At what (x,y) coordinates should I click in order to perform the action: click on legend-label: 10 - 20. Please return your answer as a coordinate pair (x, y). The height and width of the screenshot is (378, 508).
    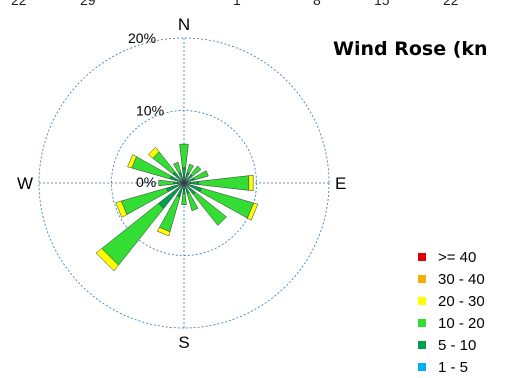
    Looking at the image, I should click on (461, 323).